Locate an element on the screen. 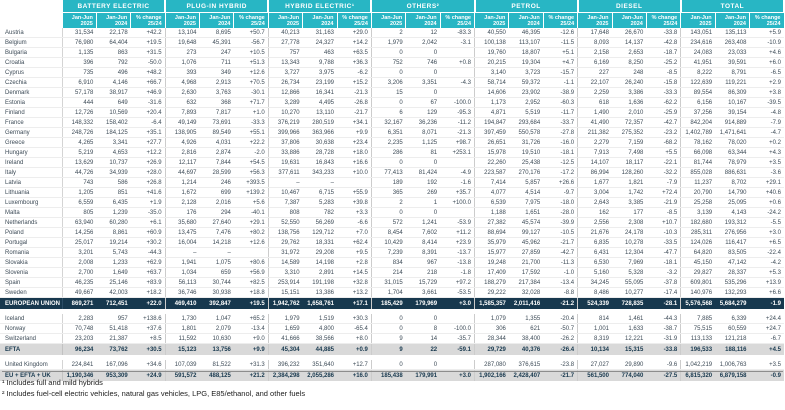 The width and height of the screenshot is (785, 410). value-cell: 1,941 is located at coordinates (182, 262).